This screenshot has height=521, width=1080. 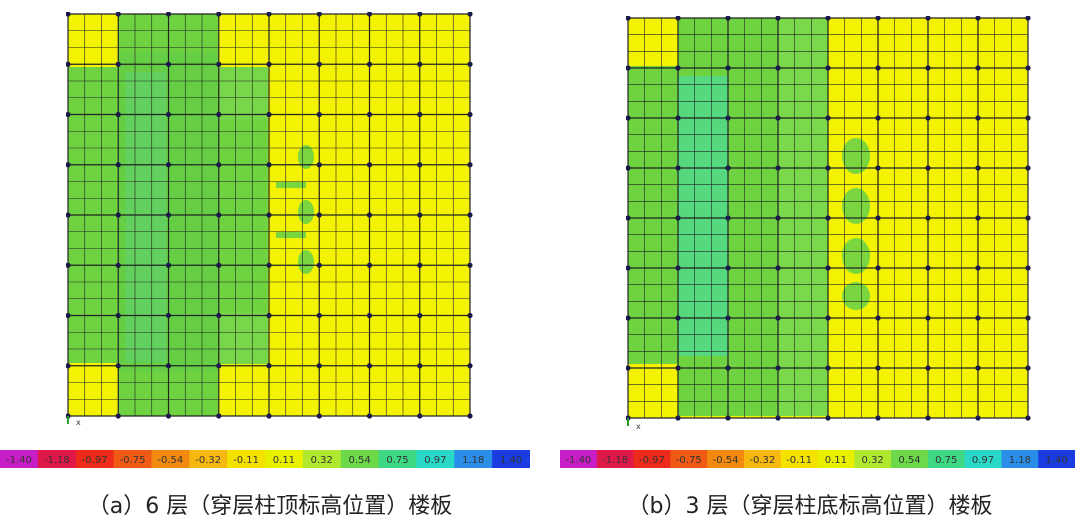 I want to click on colorbar-tick-label: -1.40, so click(x=19, y=460).